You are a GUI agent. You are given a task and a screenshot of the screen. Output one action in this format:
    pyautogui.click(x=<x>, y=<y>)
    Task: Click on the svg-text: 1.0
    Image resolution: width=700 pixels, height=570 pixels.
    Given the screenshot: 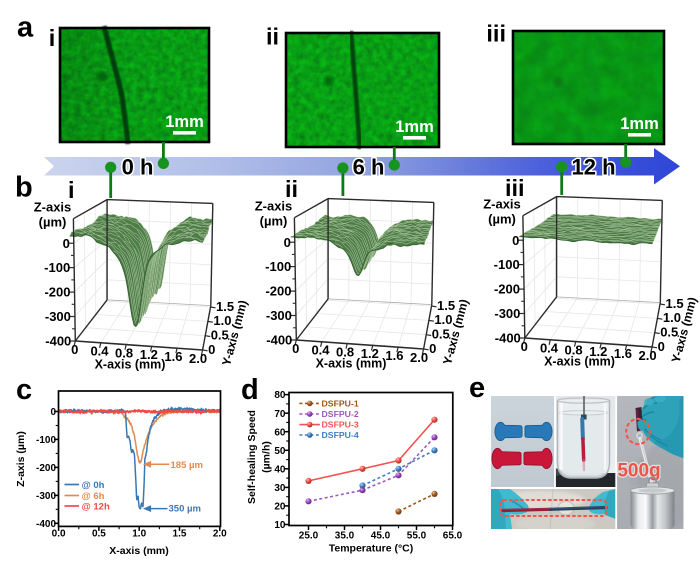 What is the action you would take?
    pyautogui.click(x=139, y=533)
    